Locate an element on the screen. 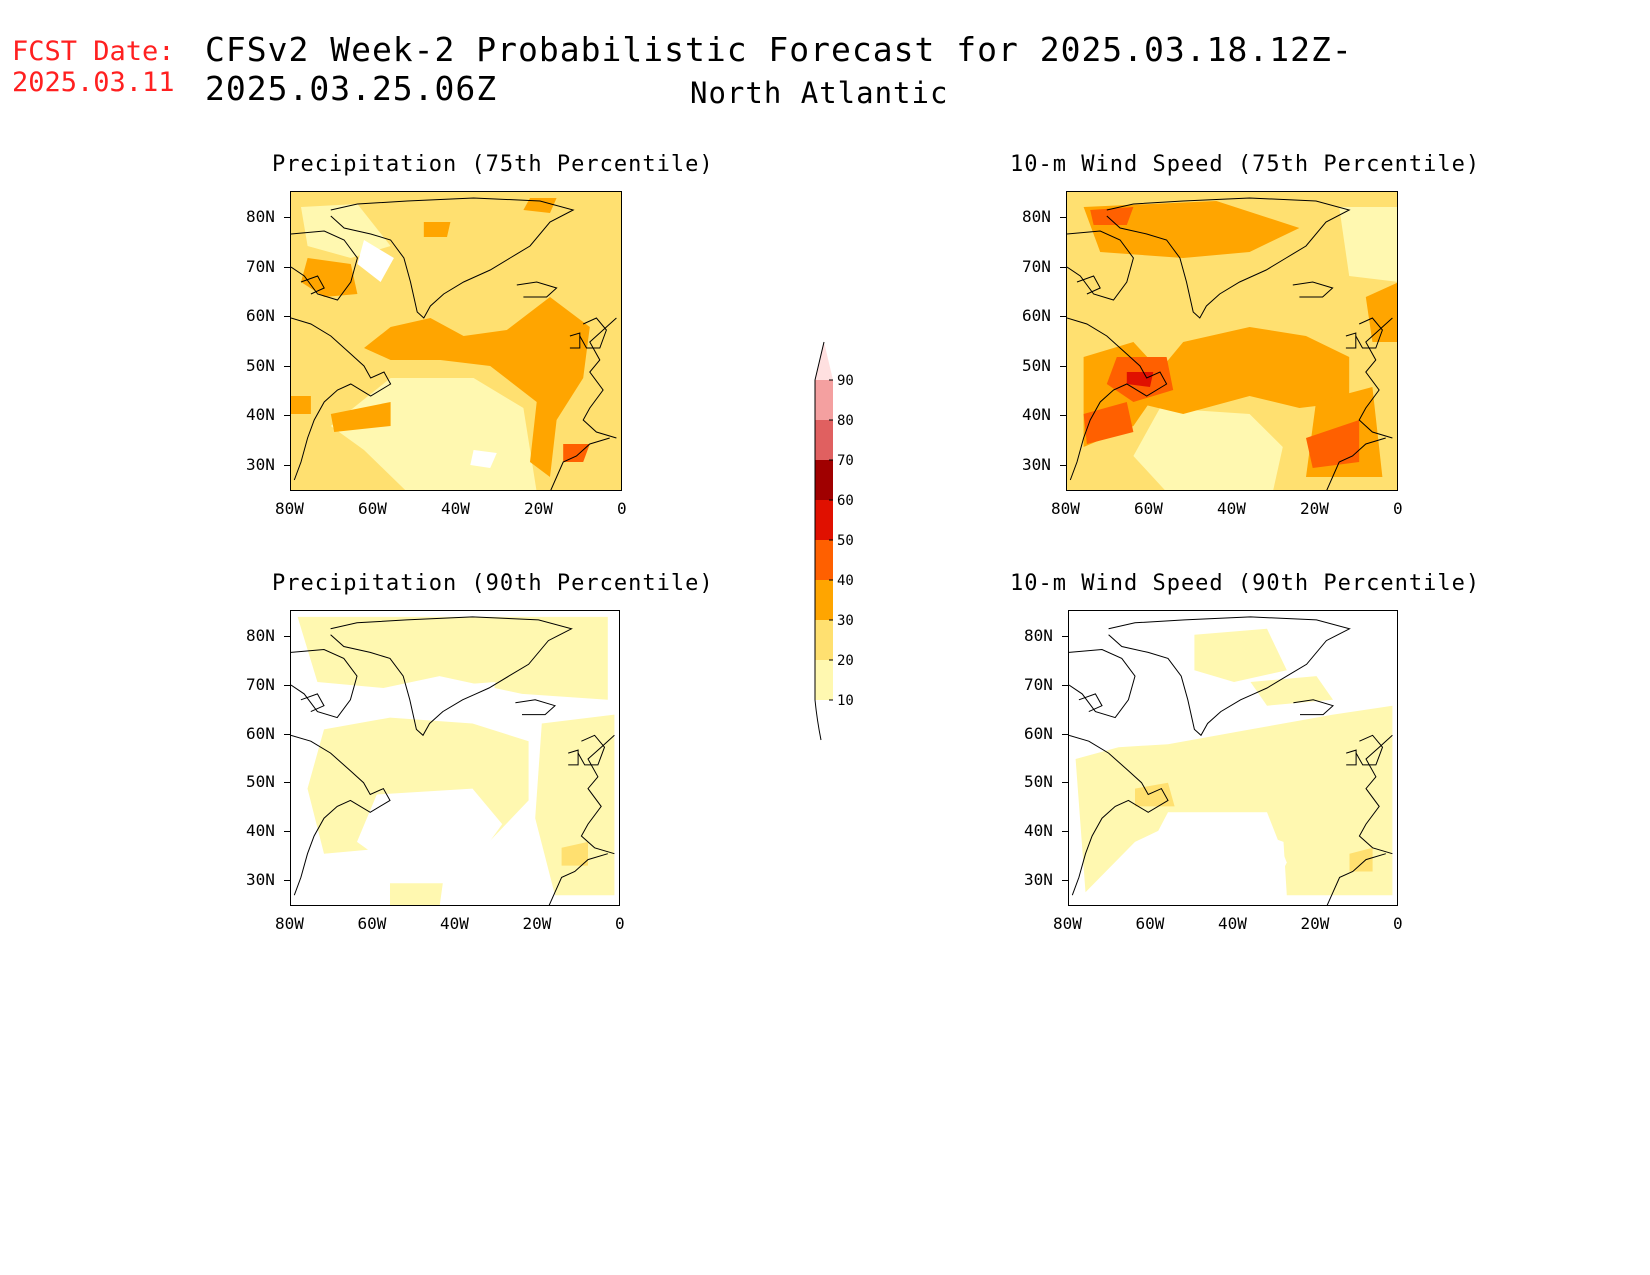 The height and width of the screenshot is (1275, 1650). map-precip90 is located at coordinates (455, 758).